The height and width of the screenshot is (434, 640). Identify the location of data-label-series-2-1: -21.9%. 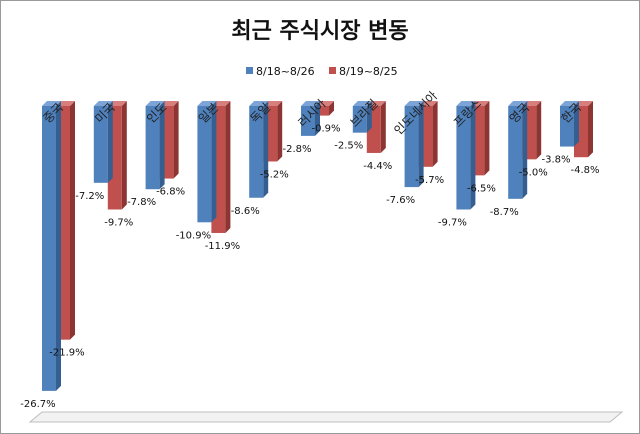
(66, 353).